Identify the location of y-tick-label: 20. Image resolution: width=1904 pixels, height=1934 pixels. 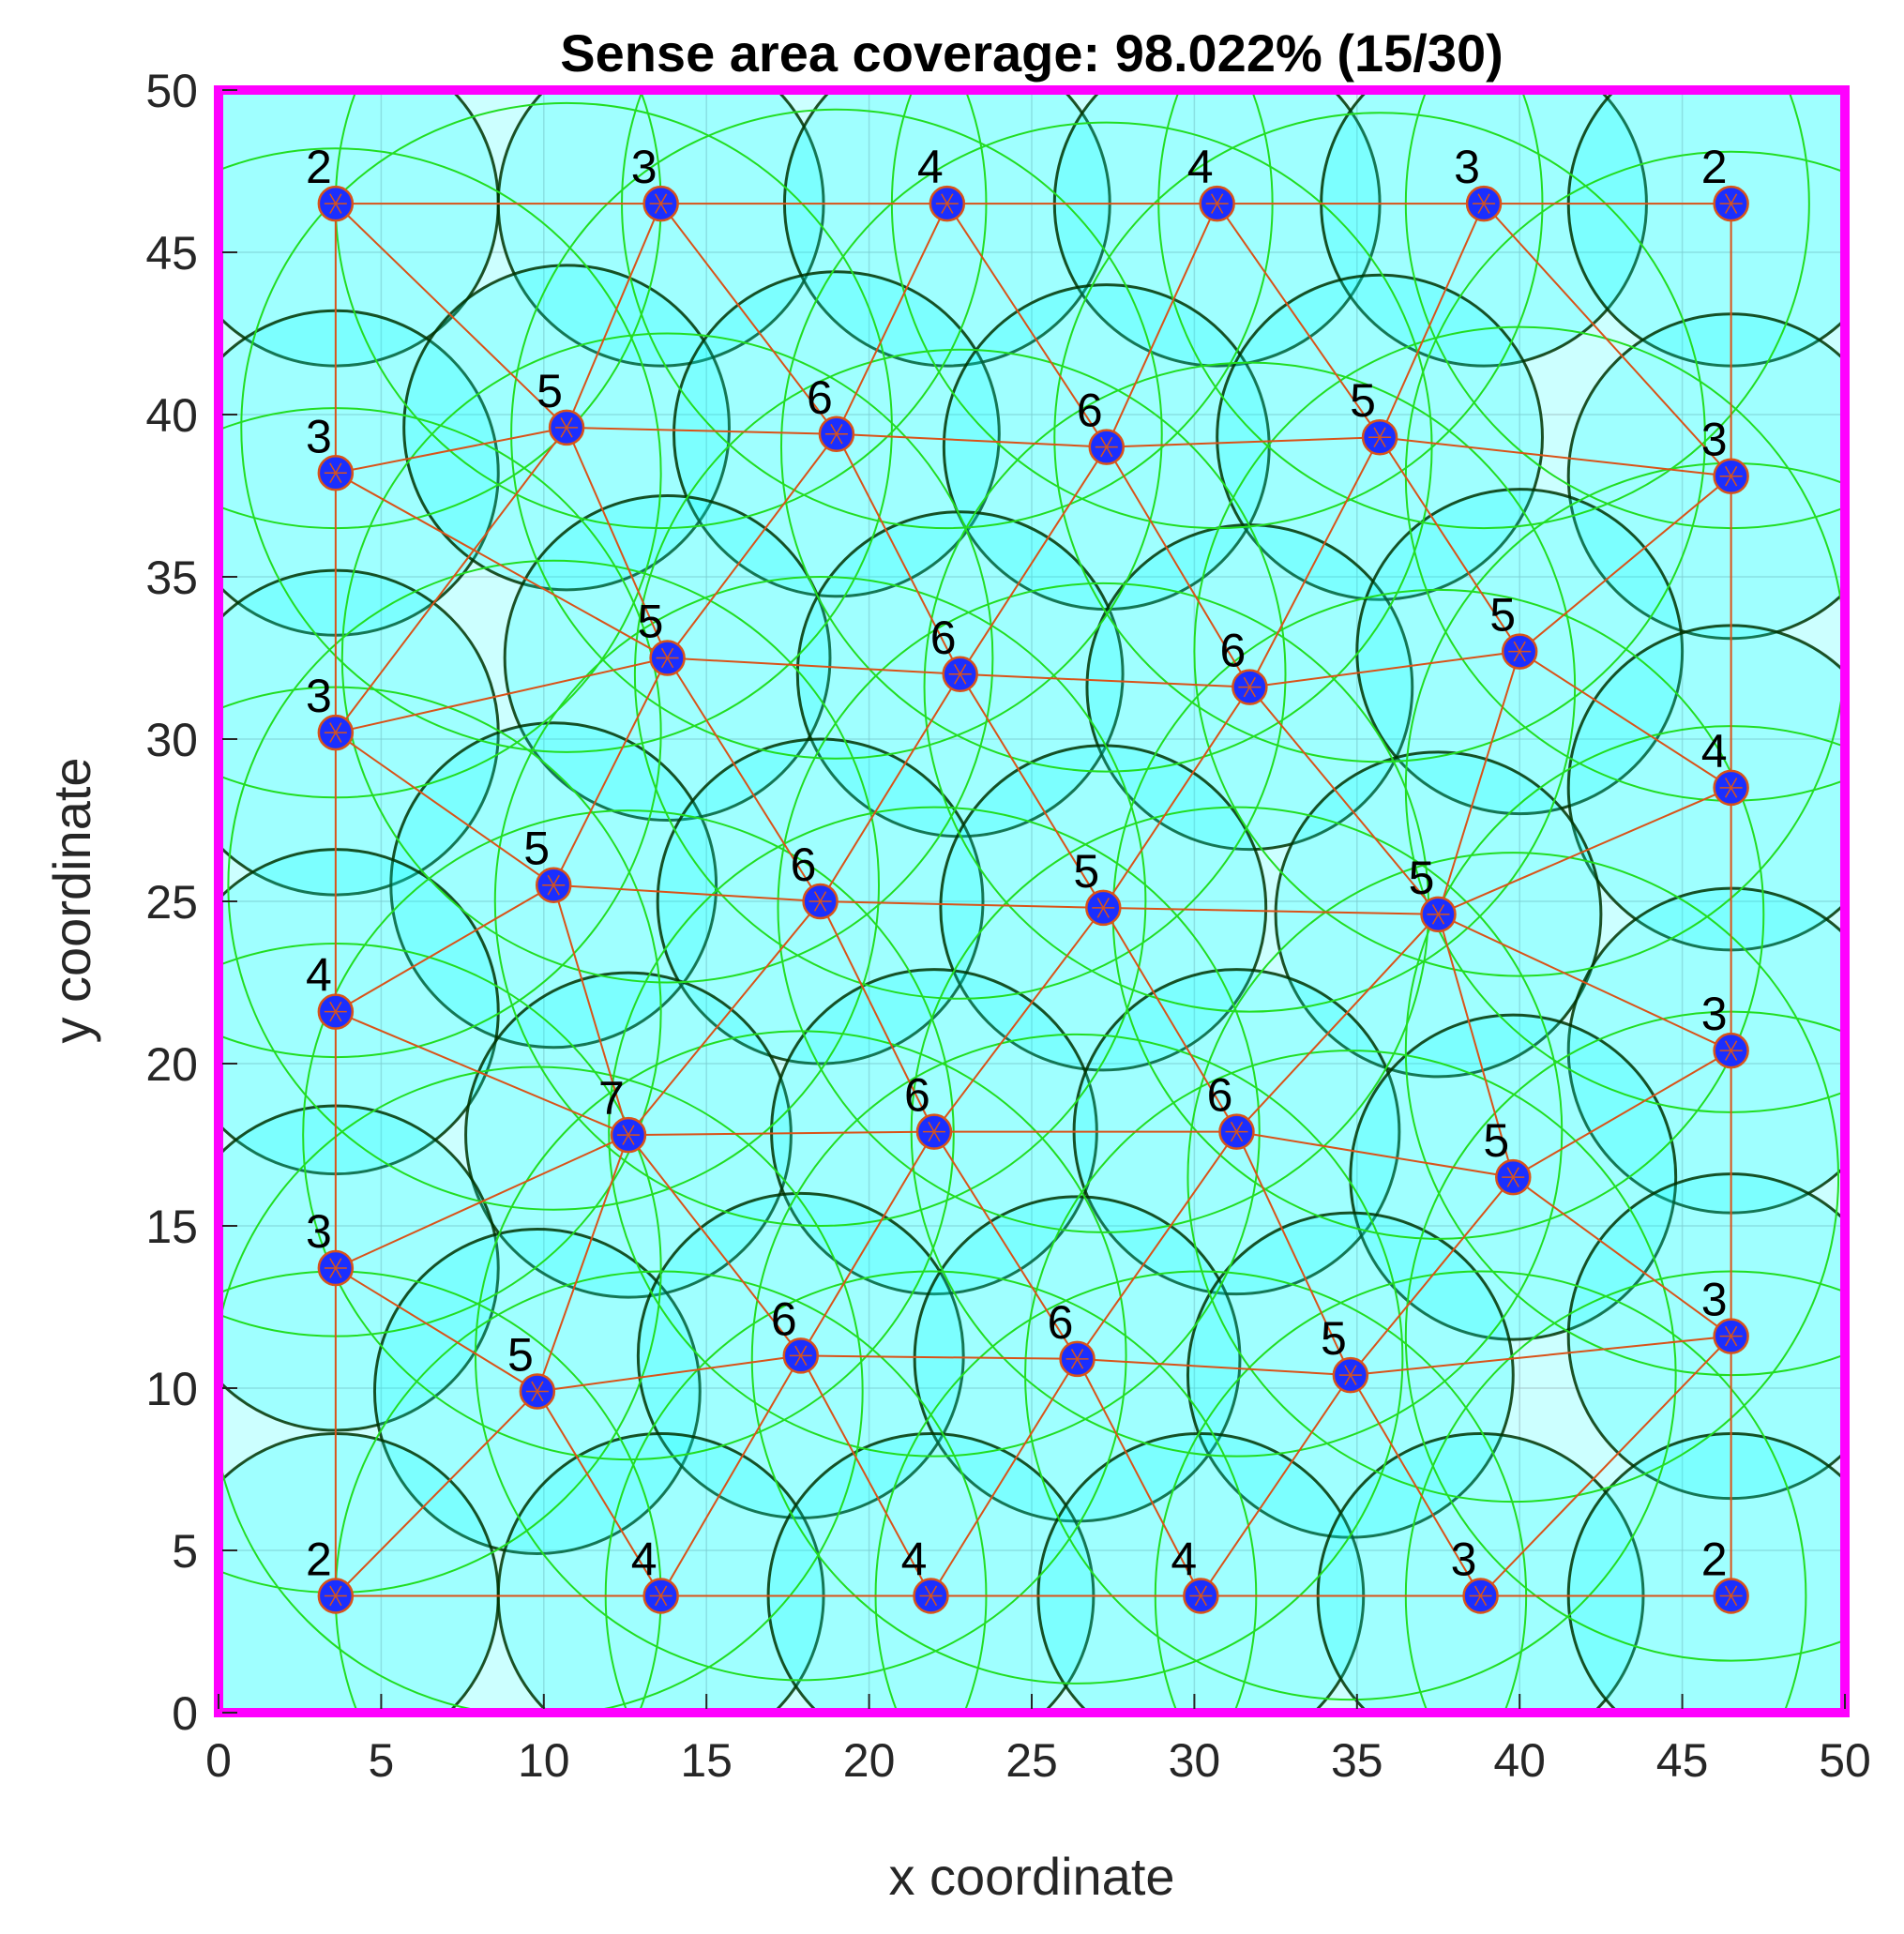
(171, 1064).